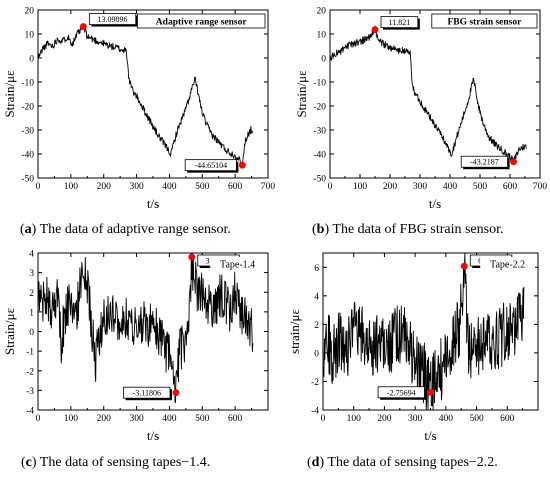 This screenshot has width=550, height=480. I want to click on min-value-label: -43.2187, so click(484, 162).